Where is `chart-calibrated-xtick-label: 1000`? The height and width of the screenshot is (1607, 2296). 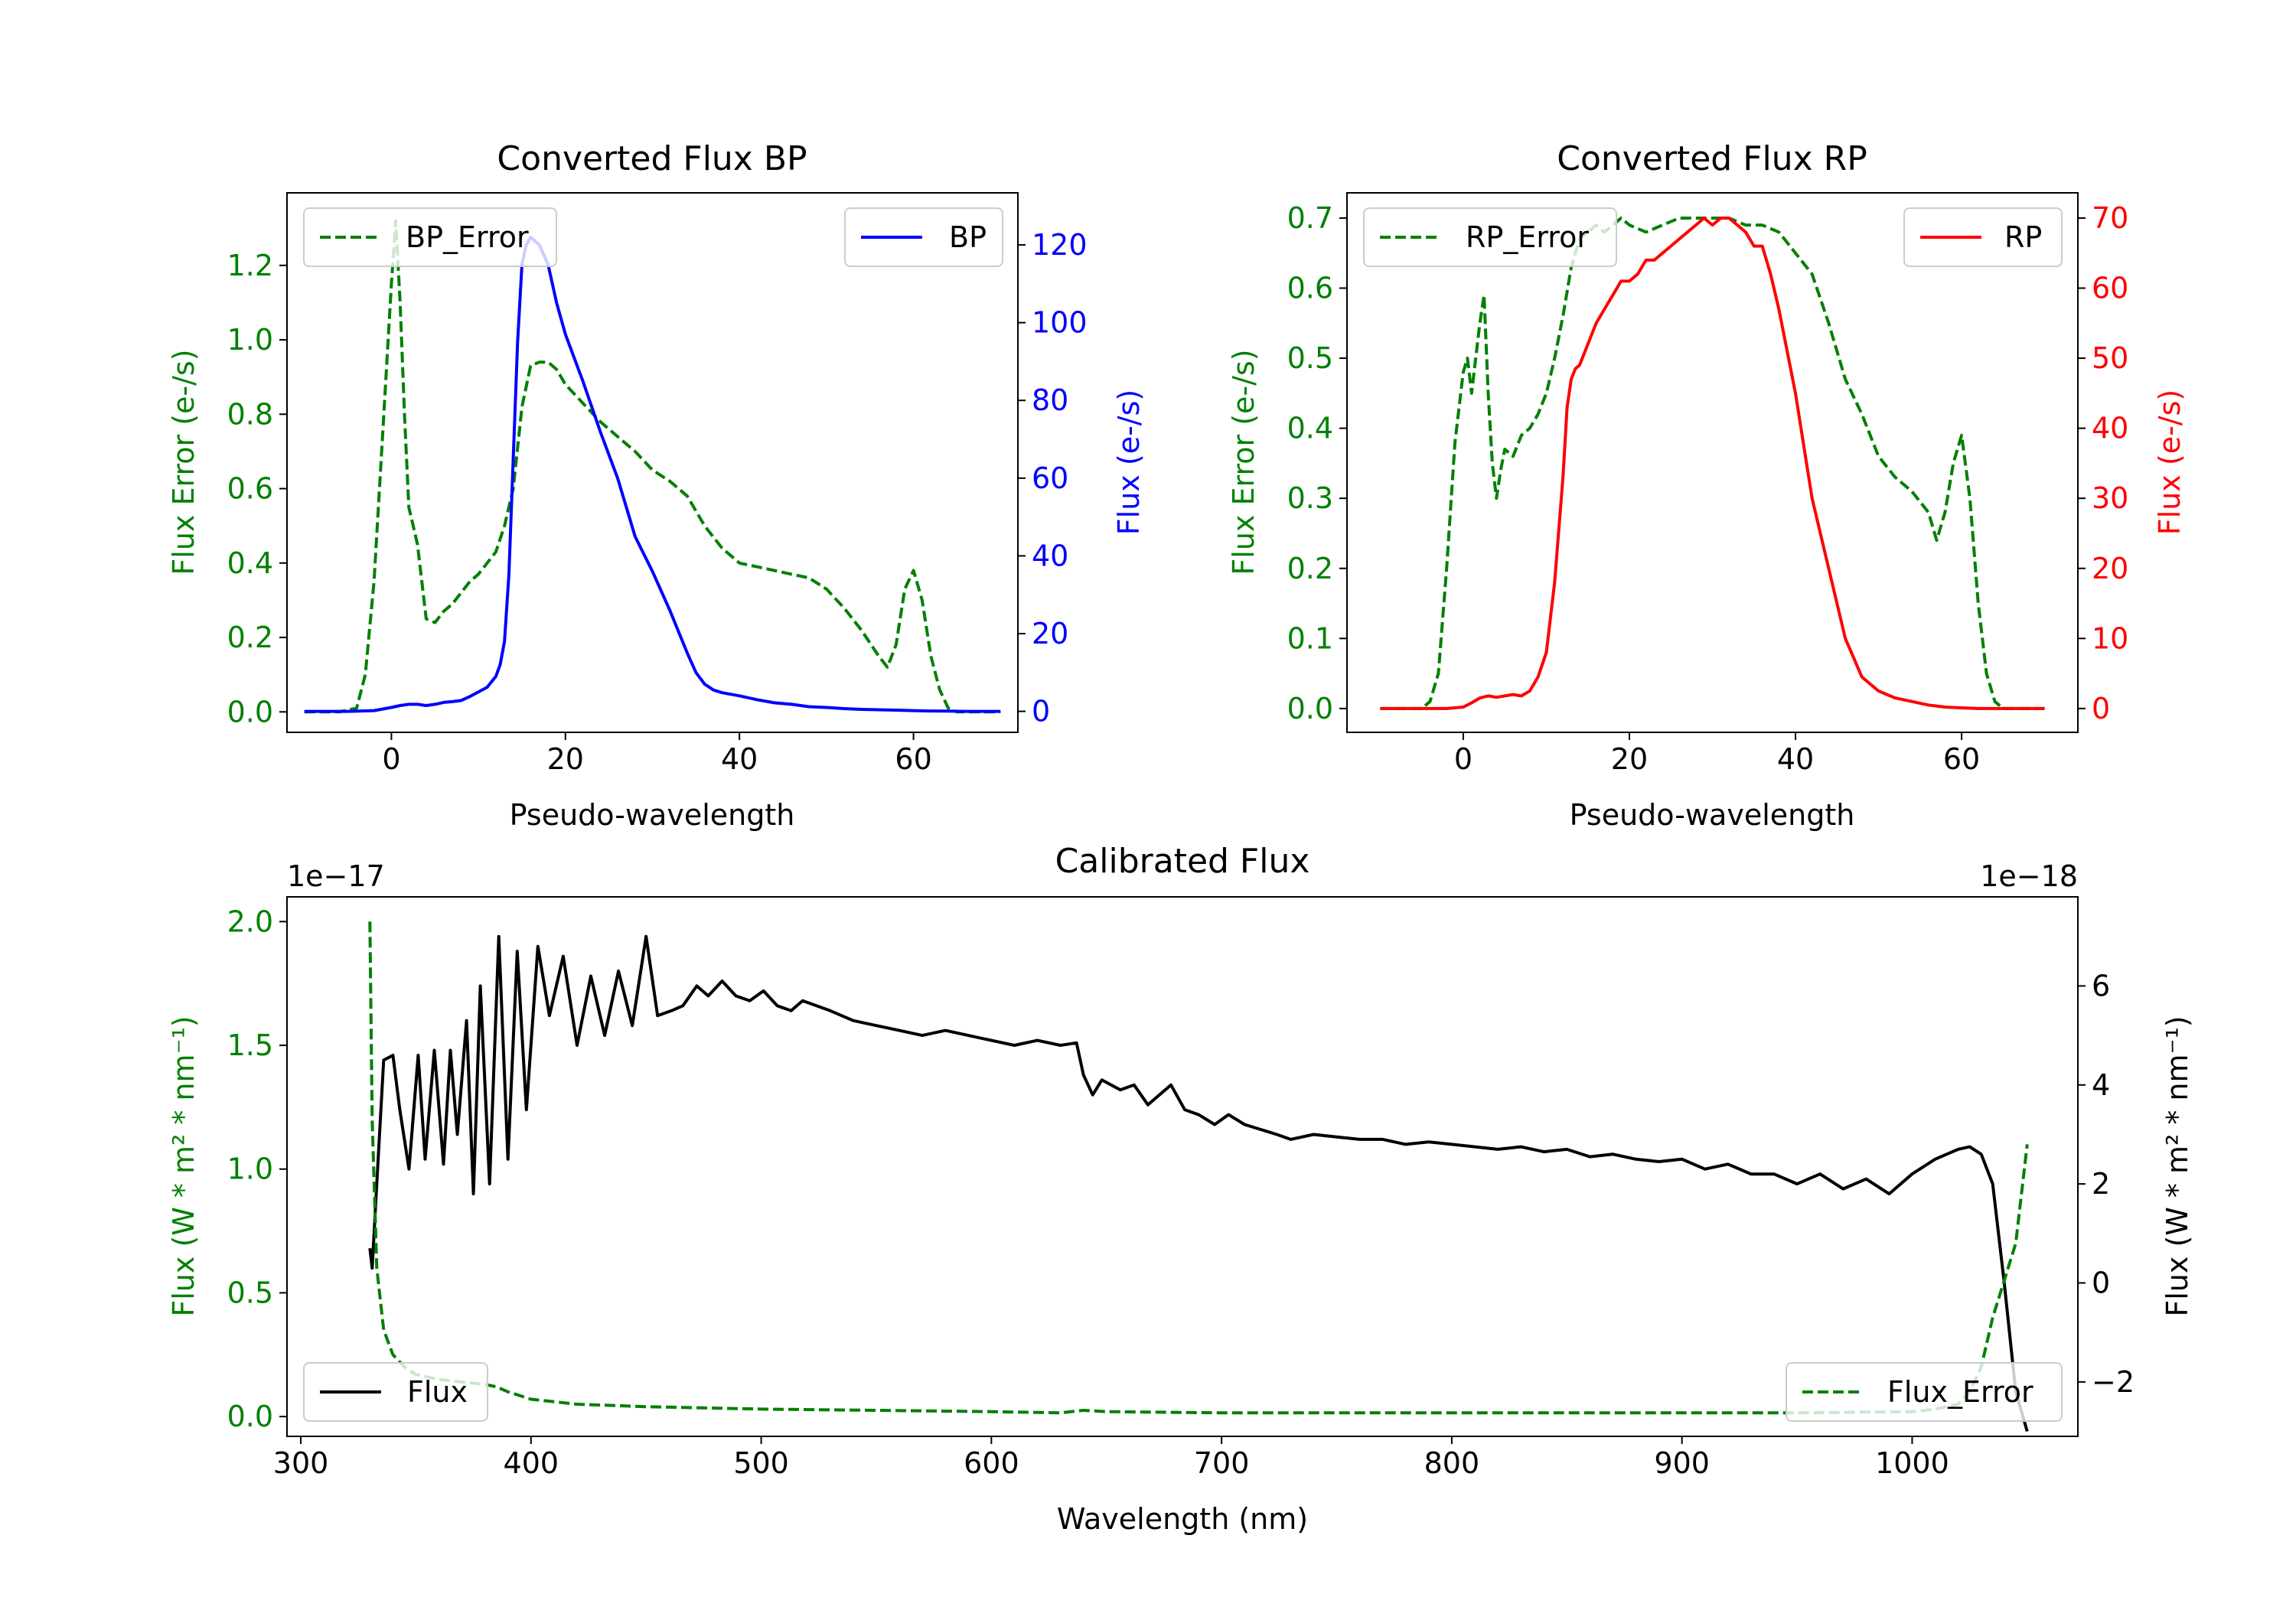
chart-calibrated-xtick-label: 1000 is located at coordinates (1912, 1463).